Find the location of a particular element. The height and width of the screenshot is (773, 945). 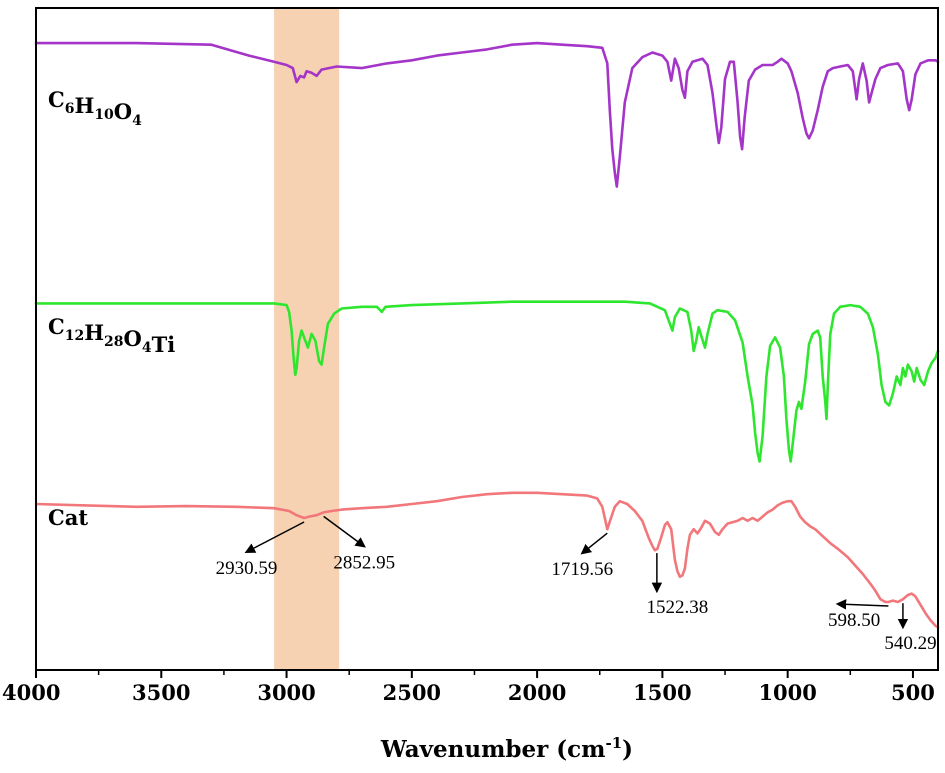

series-label-2: Cat is located at coordinates (68, 517).